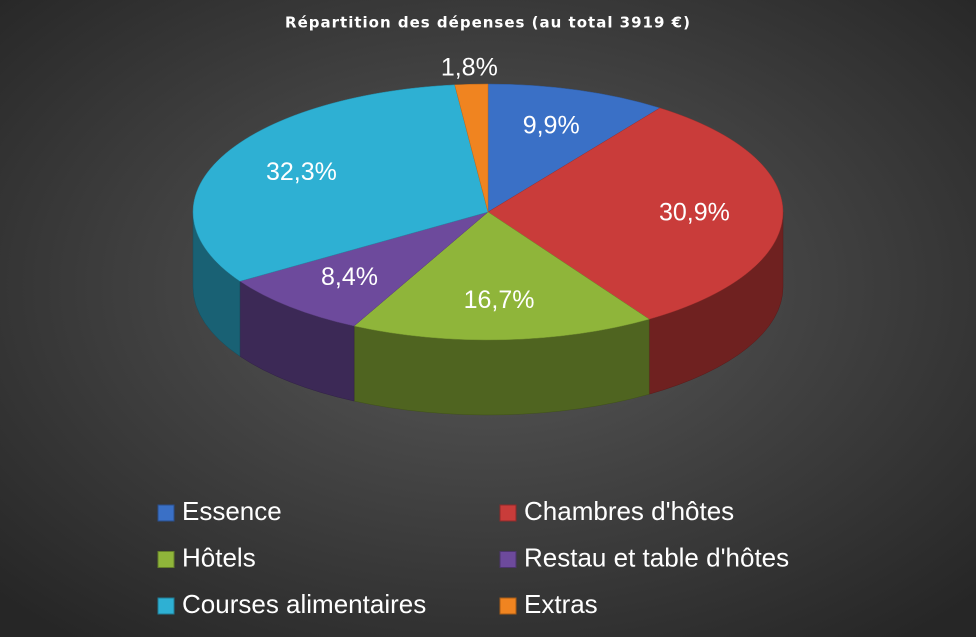  I want to click on value-label: 8,4%, so click(349, 277).